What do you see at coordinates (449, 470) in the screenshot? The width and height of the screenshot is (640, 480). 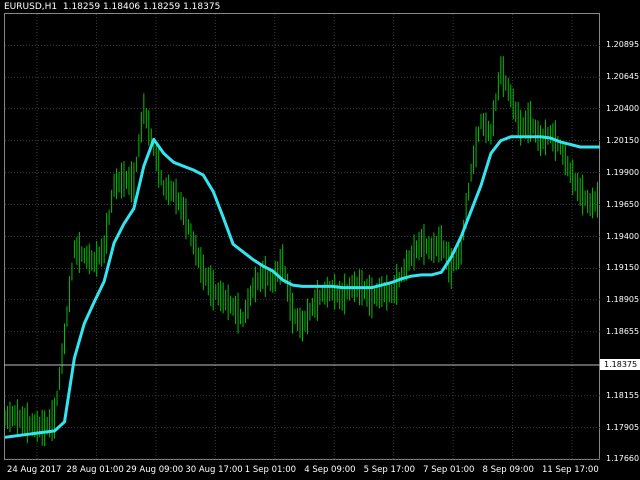 I see `x-tick-label: 7 Sep 01:00` at bounding box center [449, 470].